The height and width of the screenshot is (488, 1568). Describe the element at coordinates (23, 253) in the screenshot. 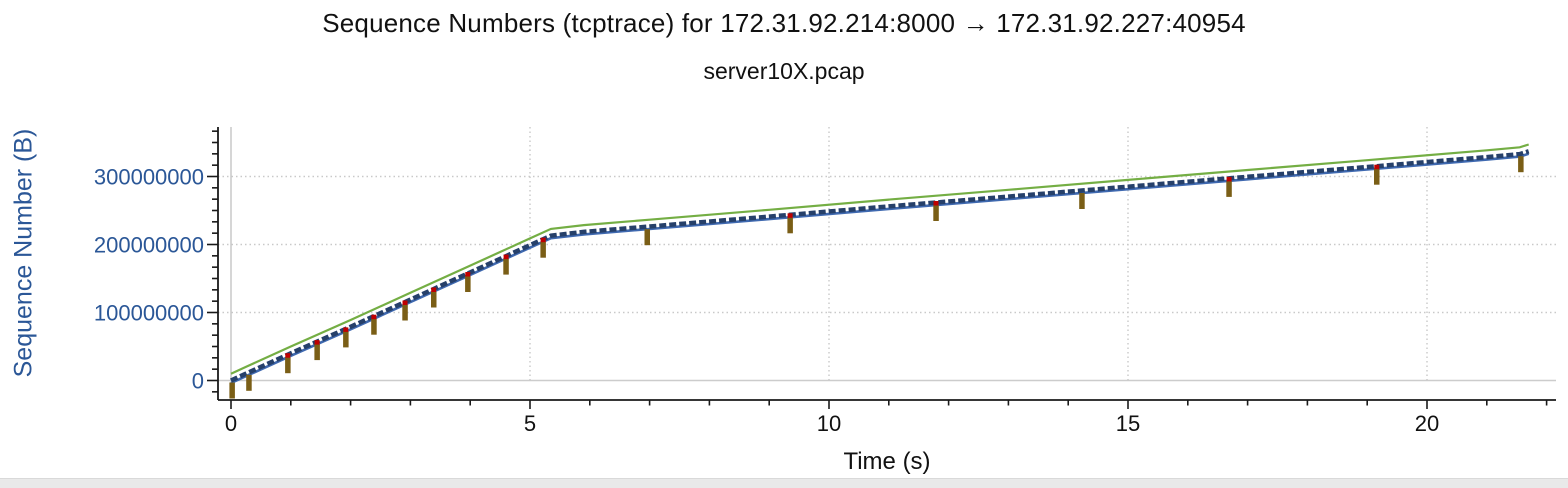

I see `y-axis-title: Sequence Number (B)` at that location.